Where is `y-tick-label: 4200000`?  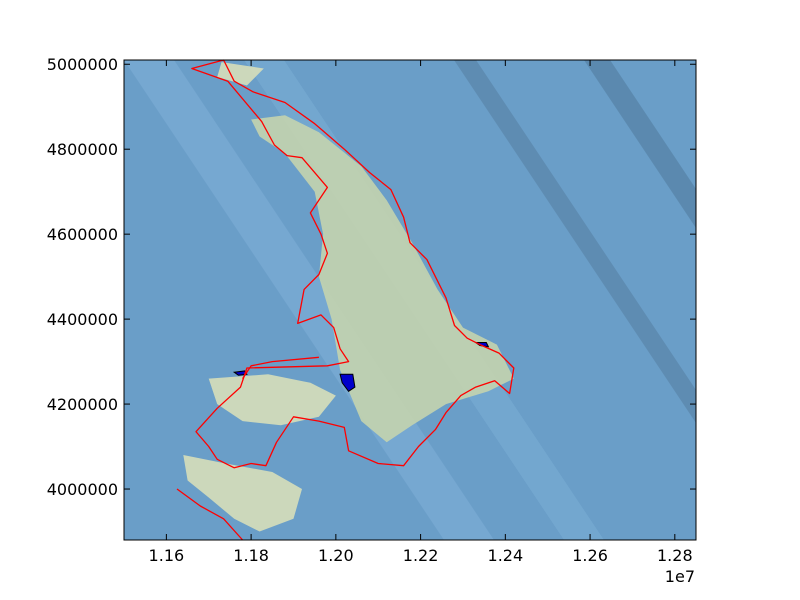 y-tick-label: 4200000 is located at coordinates (82, 404).